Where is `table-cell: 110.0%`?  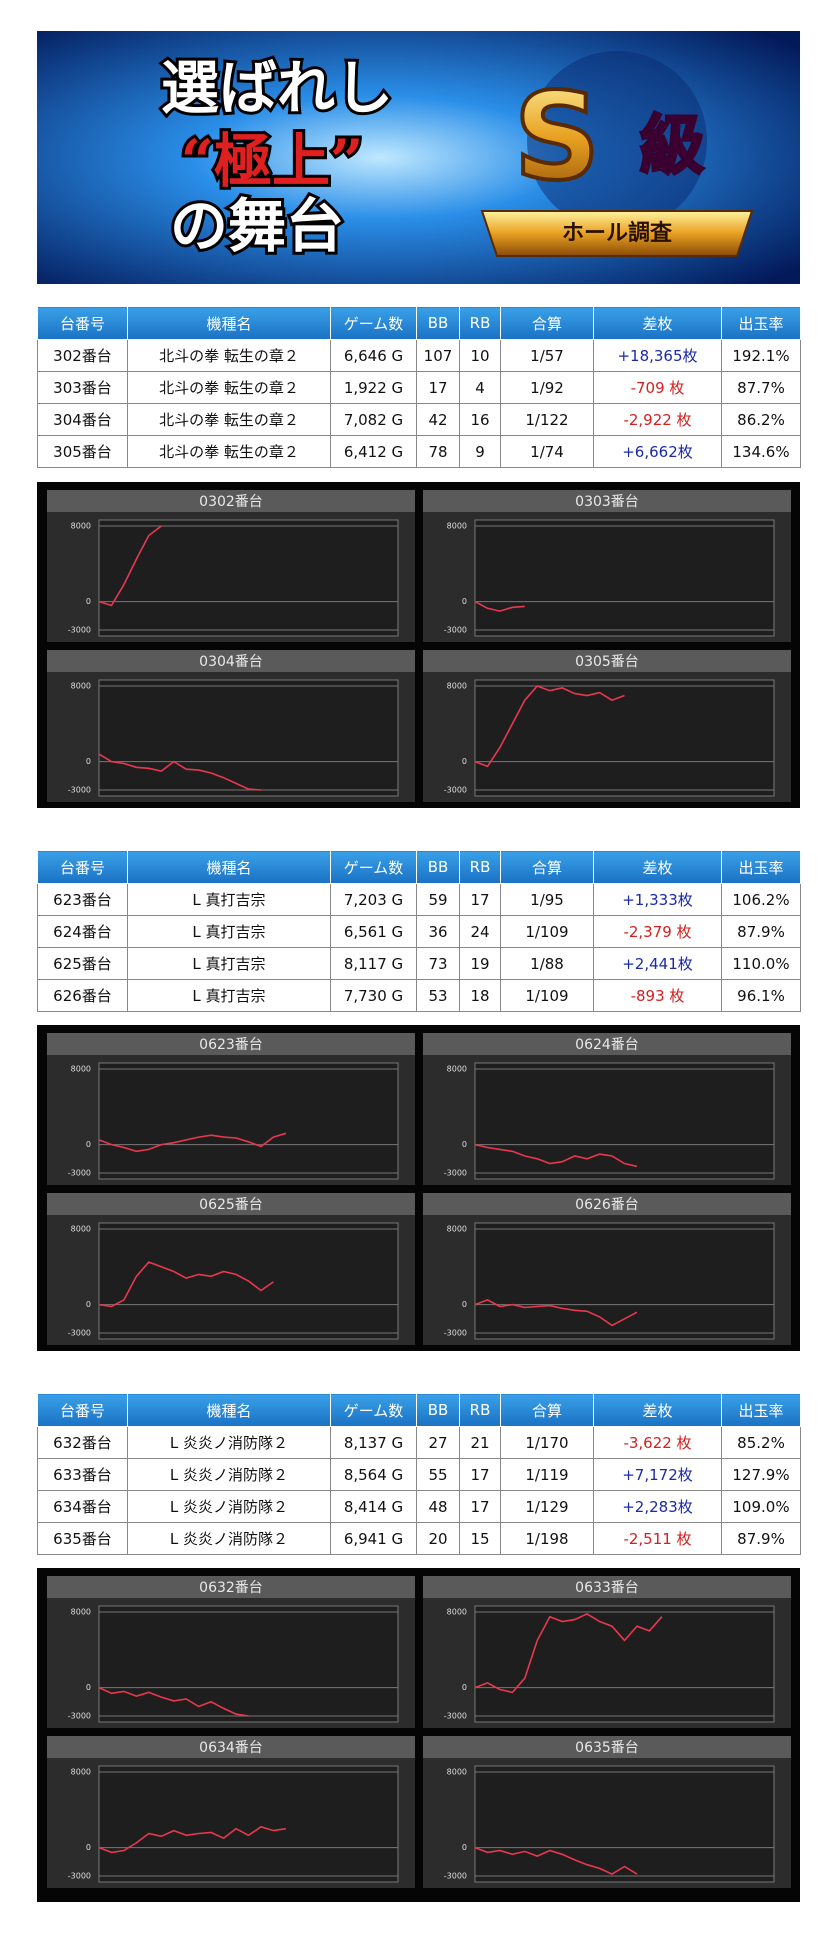
table-cell: 110.0% is located at coordinates (761, 963).